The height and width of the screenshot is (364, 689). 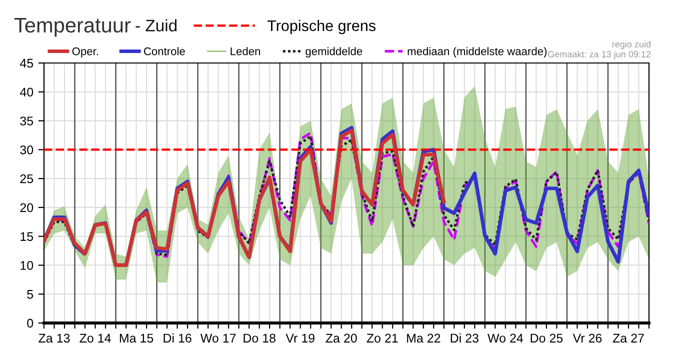 What do you see at coordinates (477, 52) in the screenshot?
I see `legend-label: mediaan (middelste waarde)` at bounding box center [477, 52].